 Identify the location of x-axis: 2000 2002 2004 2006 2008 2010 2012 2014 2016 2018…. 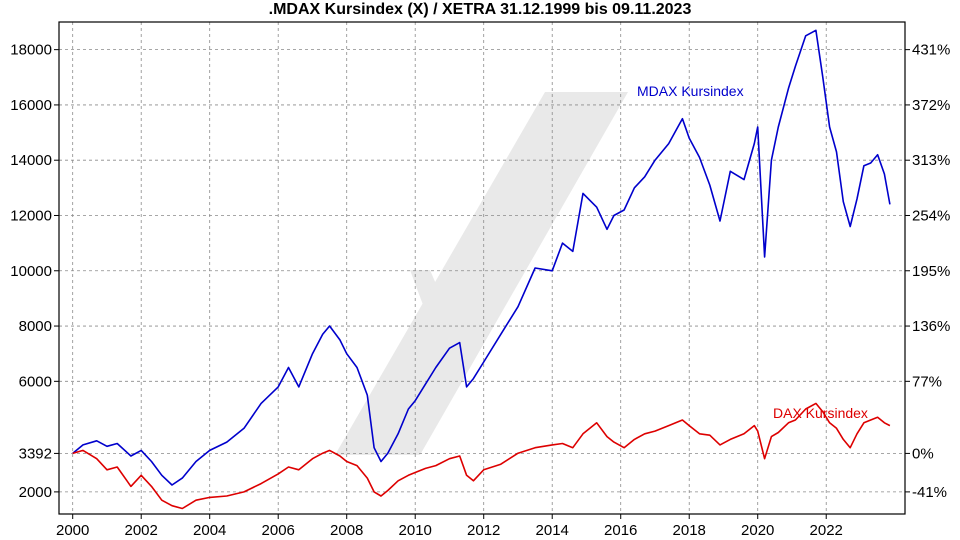
(449, 530).